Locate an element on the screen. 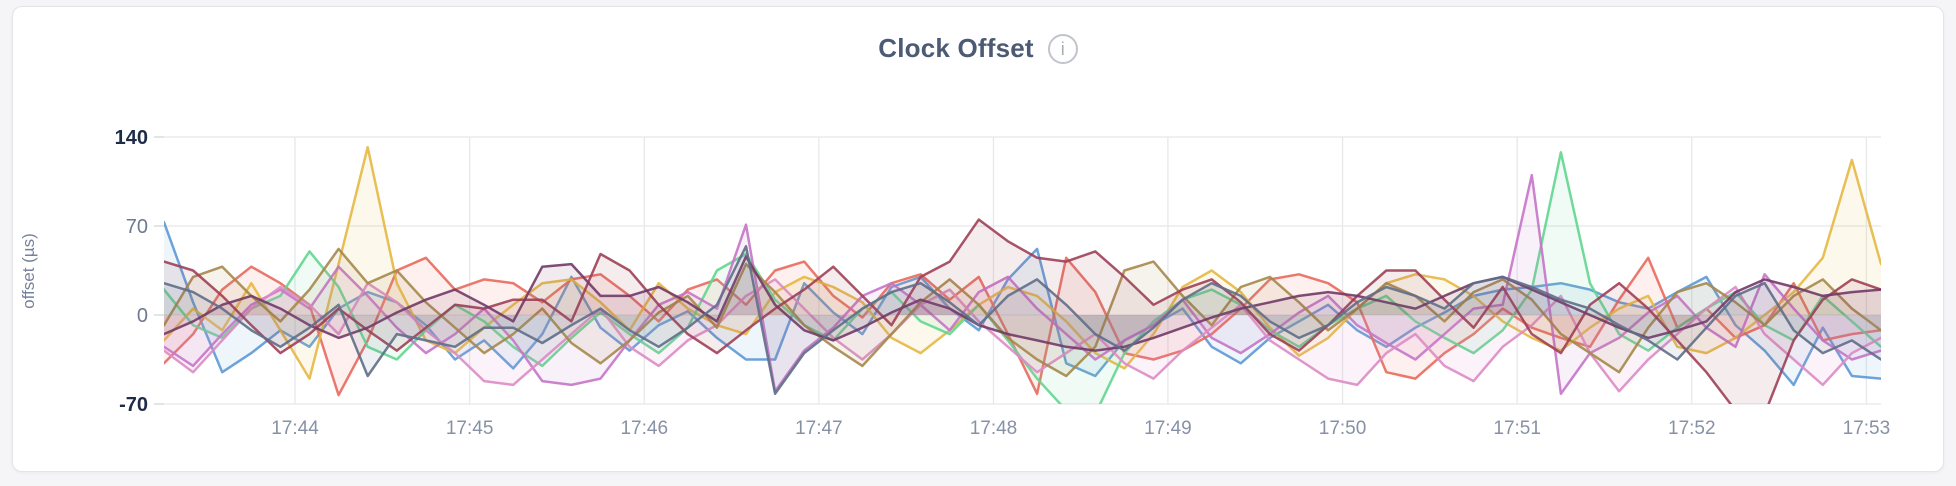  chart-header: Clock Offset i is located at coordinates (978, 48).